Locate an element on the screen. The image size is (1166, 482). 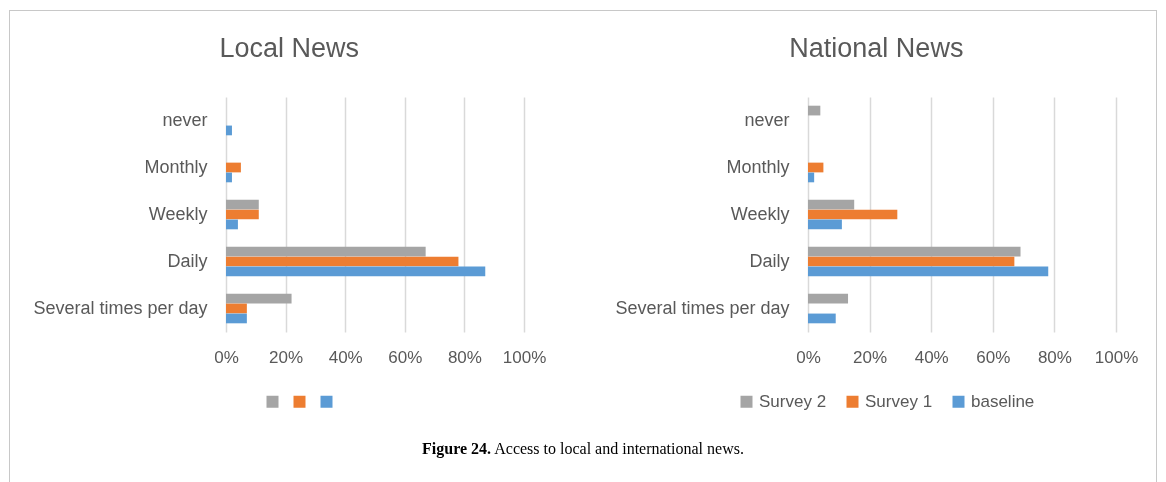
caption: Figure 24. Access to local and international news. is located at coordinates (583, 449).